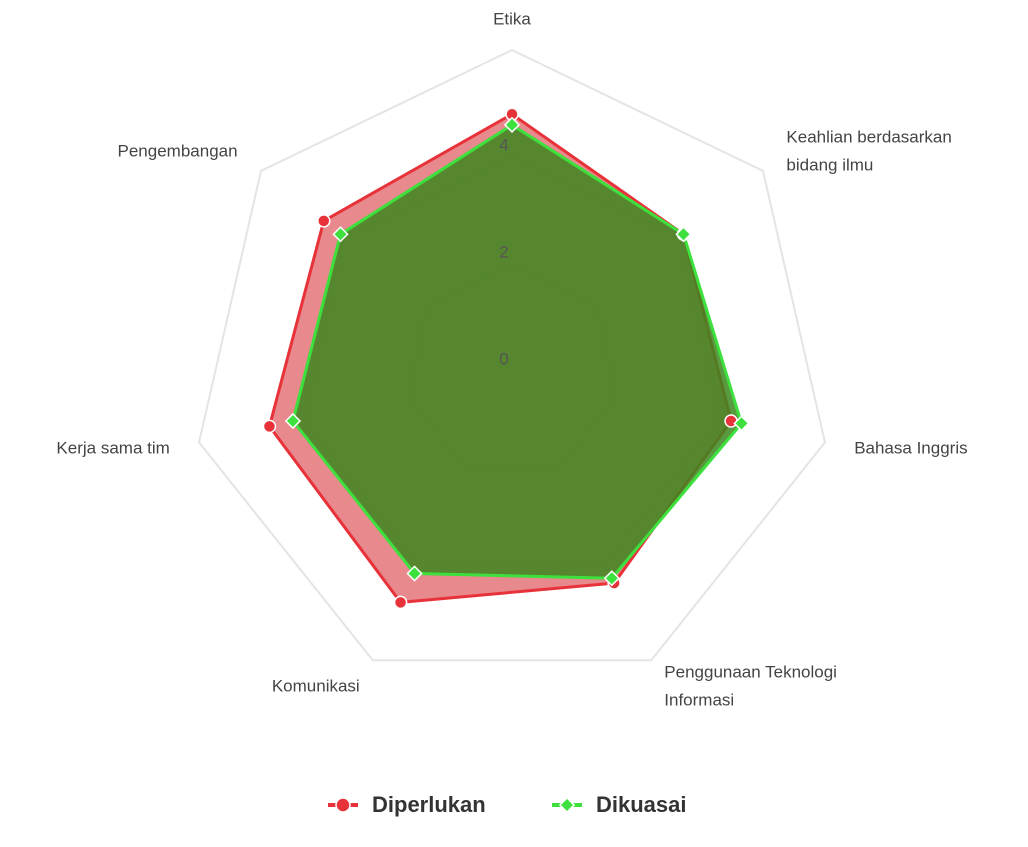 This screenshot has width=1028, height=847. What do you see at coordinates (503, 251) in the screenshot?
I see `tick-label: 2` at bounding box center [503, 251].